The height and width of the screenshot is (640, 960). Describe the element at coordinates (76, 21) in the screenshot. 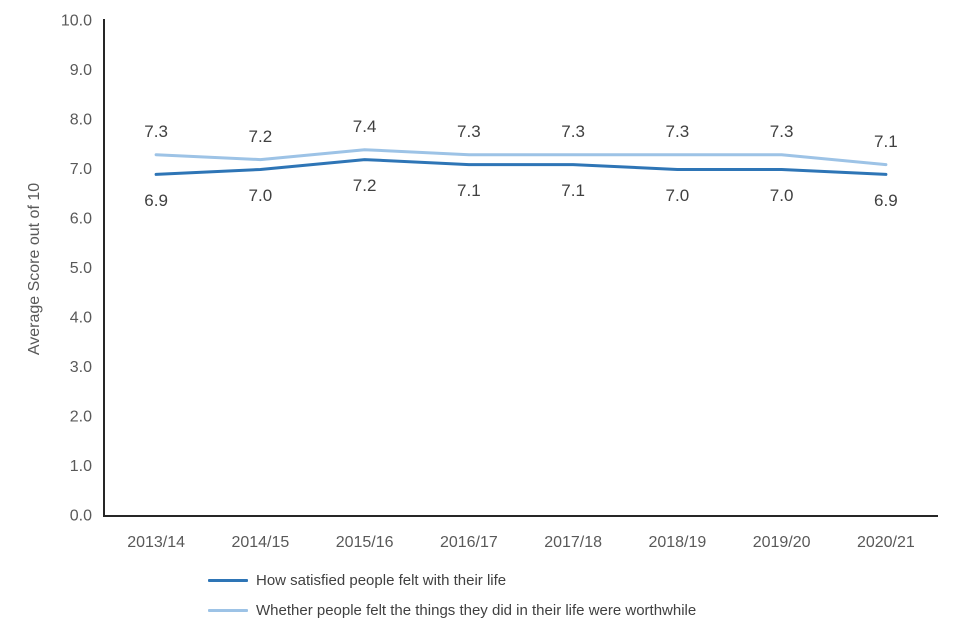

I see `y-tick-label: 10.0` at that location.